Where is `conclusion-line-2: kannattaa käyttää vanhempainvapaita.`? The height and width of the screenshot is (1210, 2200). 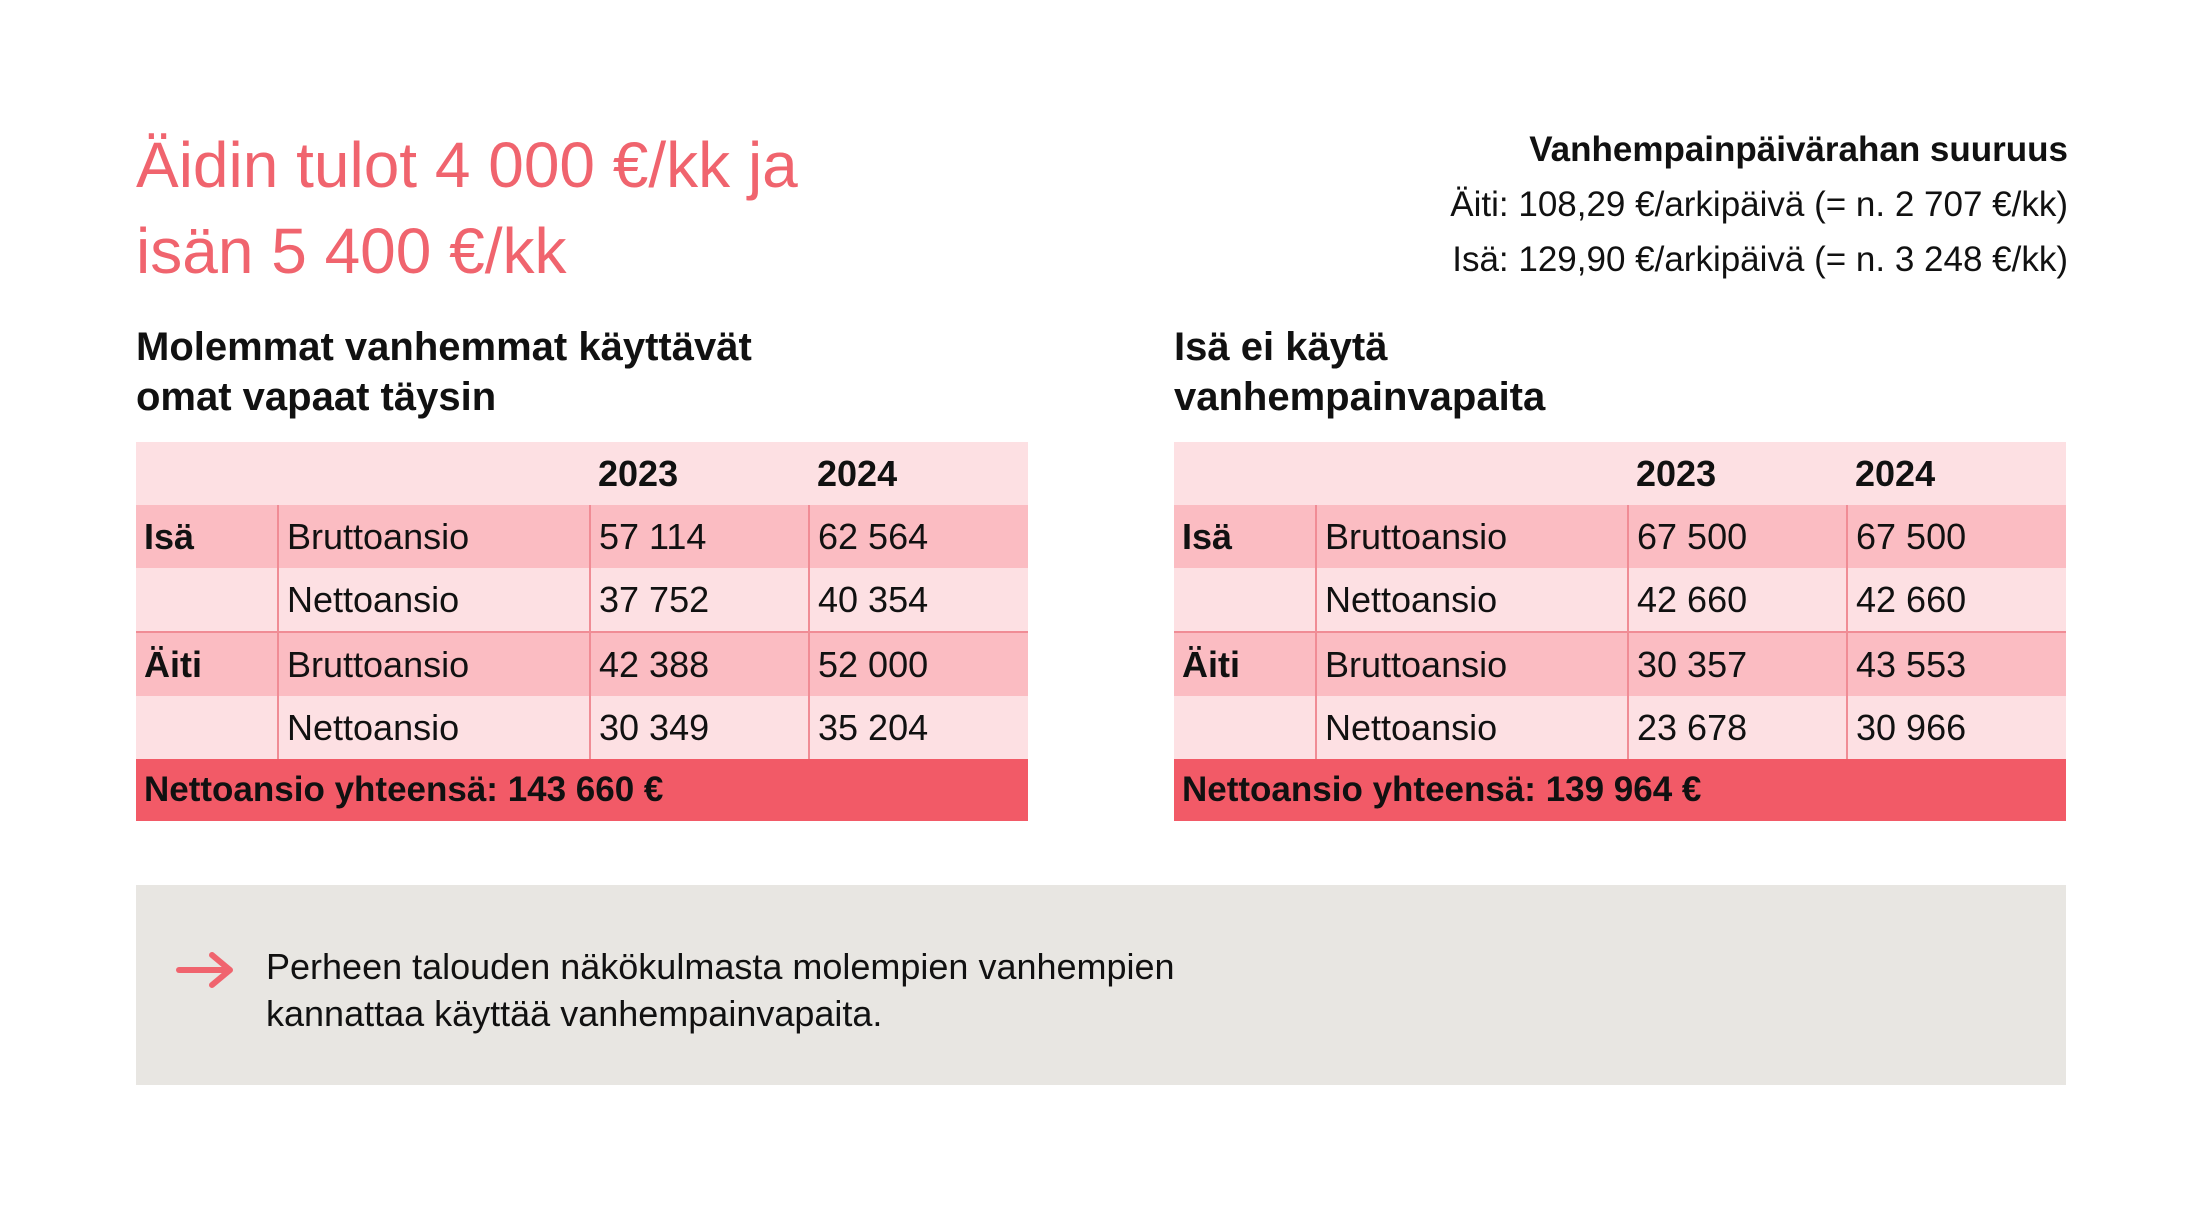
conclusion-line-2: kannattaa käyttää vanhempainvapaita. is located at coordinates (574, 1013).